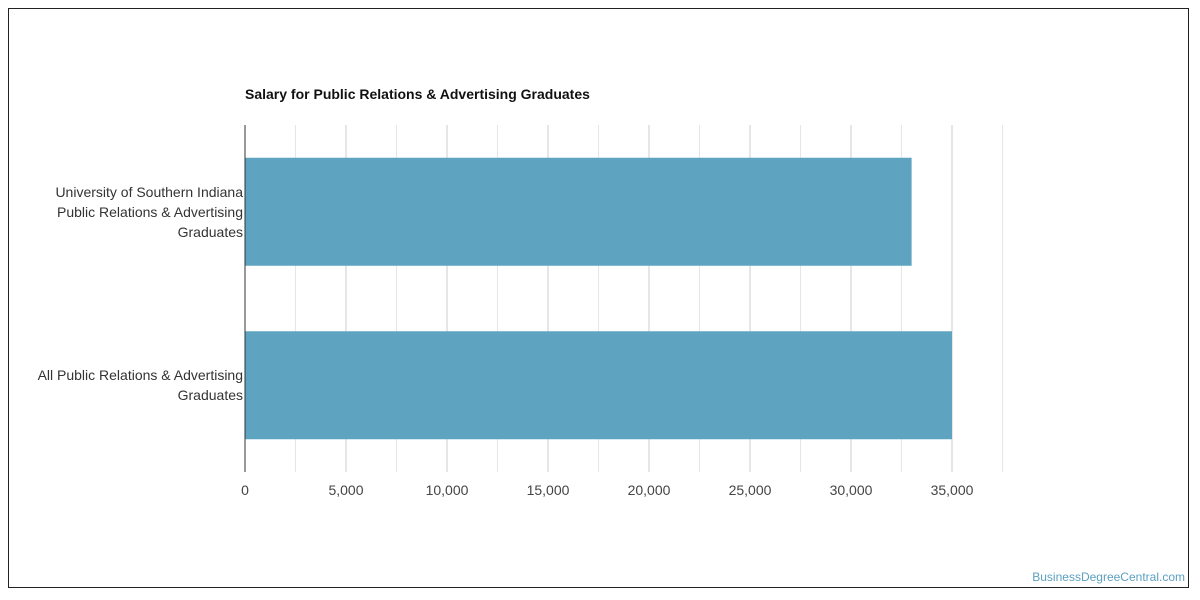  I want to click on x-tick-label: 35,000, so click(952, 490).